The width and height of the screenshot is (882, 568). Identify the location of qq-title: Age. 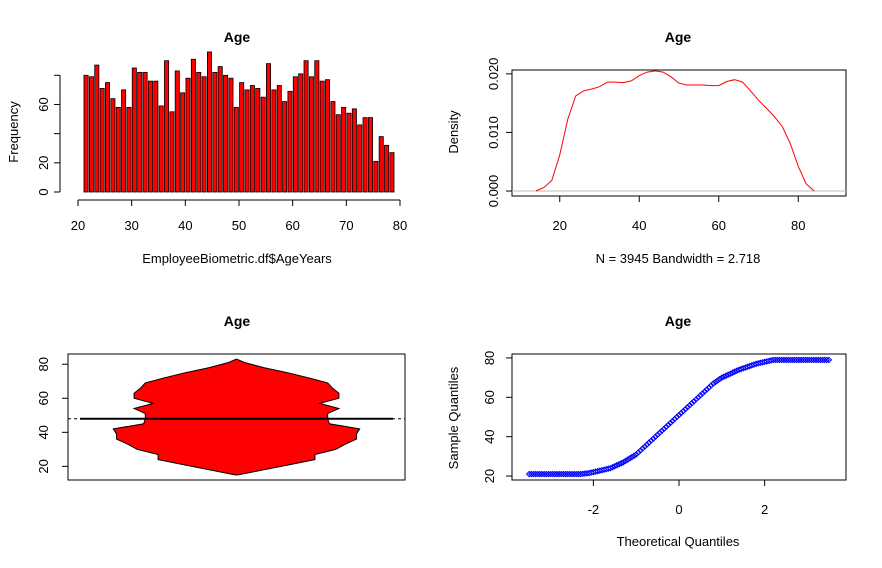
(678, 321).